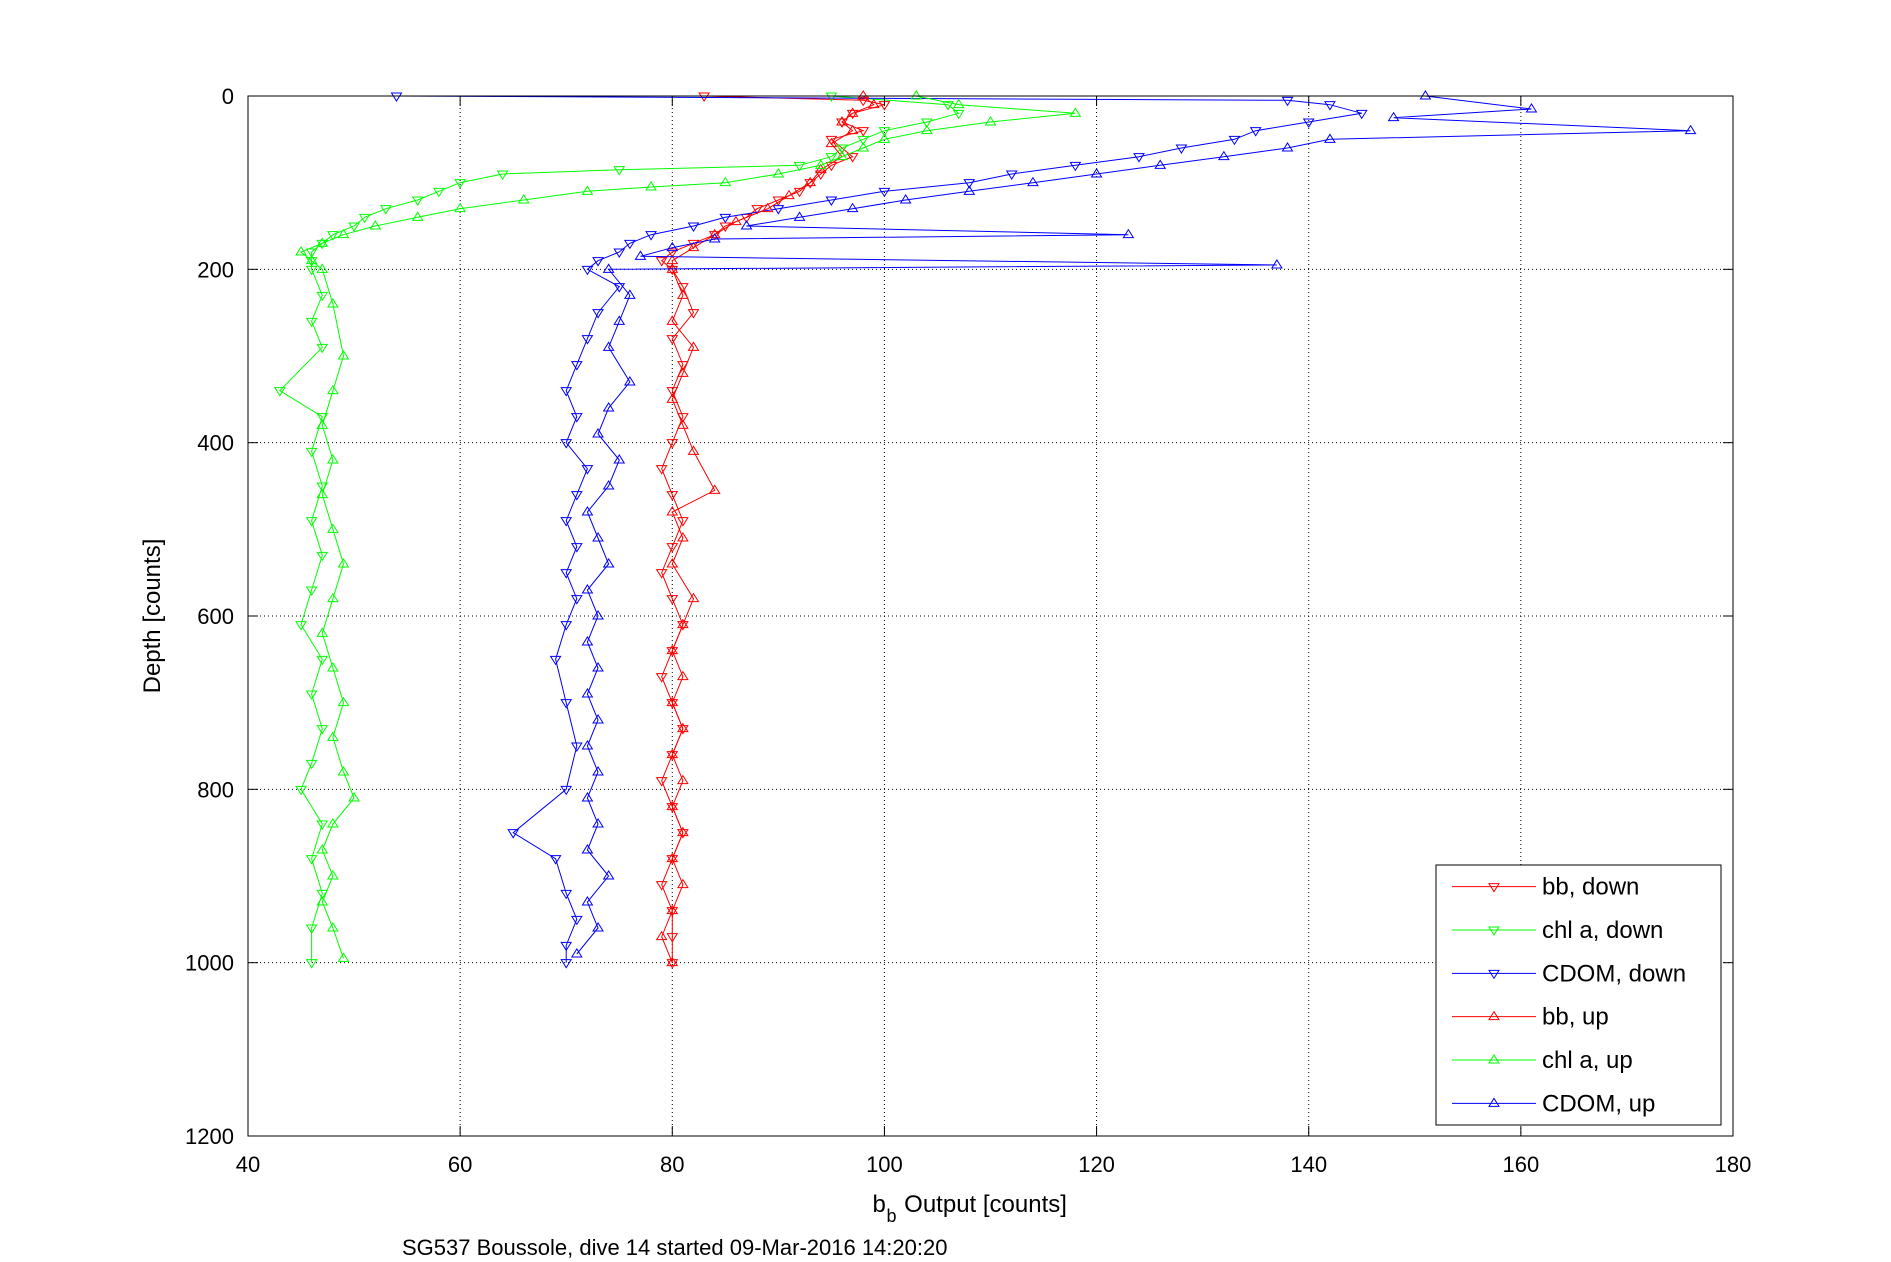 The width and height of the screenshot is (1891, 1262). What do you see at coordinates (215, 443) in the screenshot?
I see `y-tick-label: 400` at bounding box center [215, 443].